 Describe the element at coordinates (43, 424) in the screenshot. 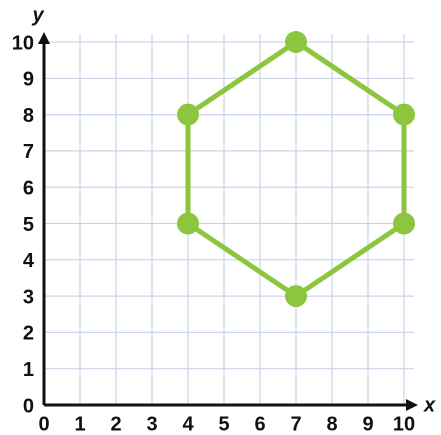

I see `x-tick-label: 0` at that location.